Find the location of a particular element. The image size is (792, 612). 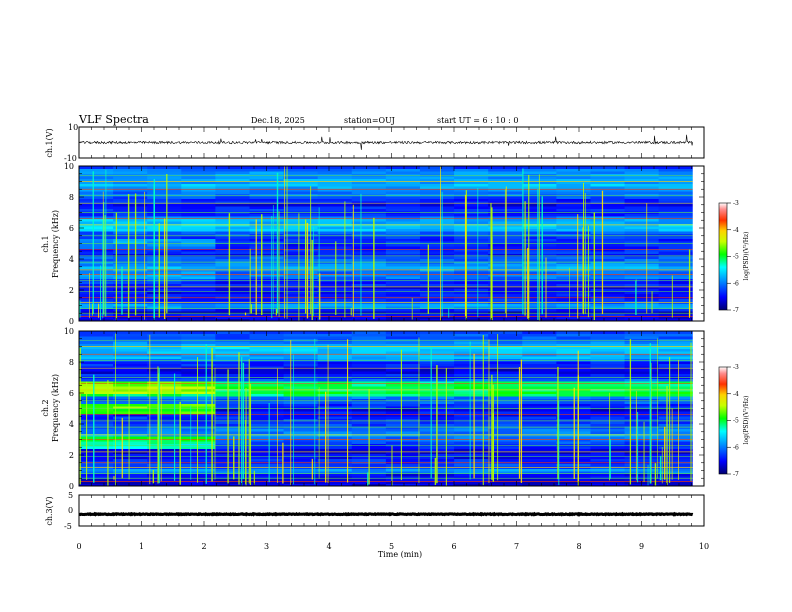

ch1-waveform-ylabel: ch.1(V) is located at coordinates (49, 142).